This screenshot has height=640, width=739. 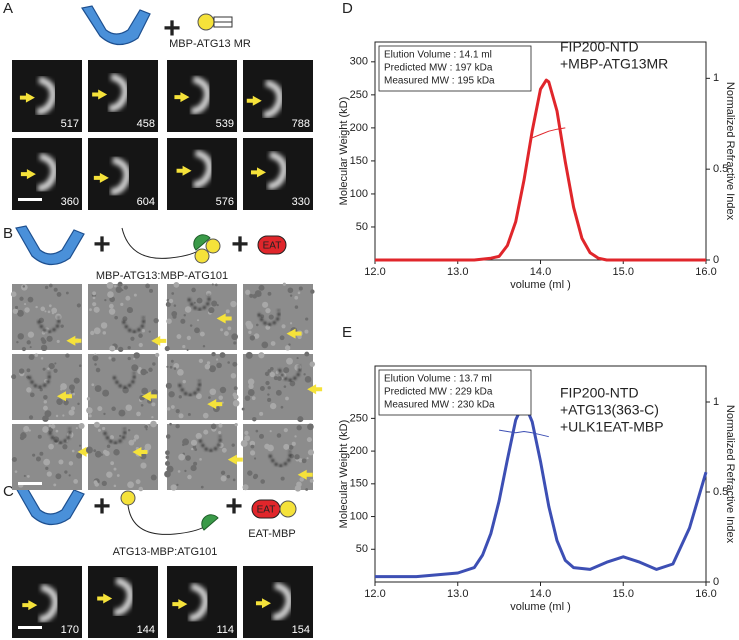 What do you see at coordinates (438, 379) in the screenshot?
I see `annotation: Elution Volume : 13.7 ml` at bounding box center [438, 379].